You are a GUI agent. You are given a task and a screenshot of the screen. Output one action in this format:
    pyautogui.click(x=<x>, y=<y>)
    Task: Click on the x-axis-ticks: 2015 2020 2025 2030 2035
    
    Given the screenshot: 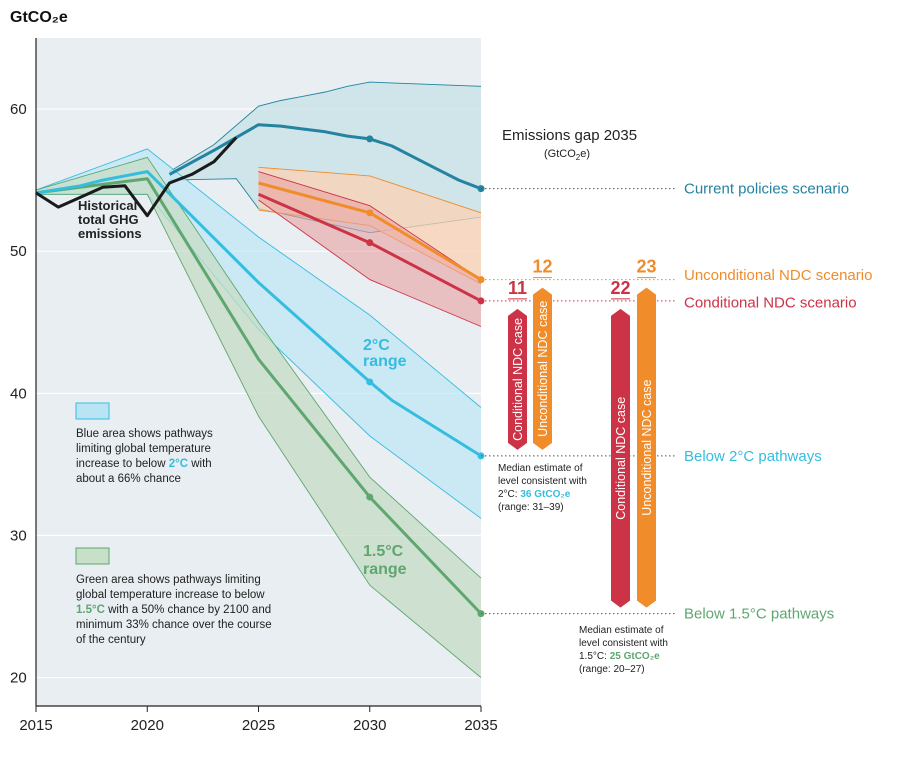 What is the action you would take?
    pyautogui.click(x=258, y=720)
    